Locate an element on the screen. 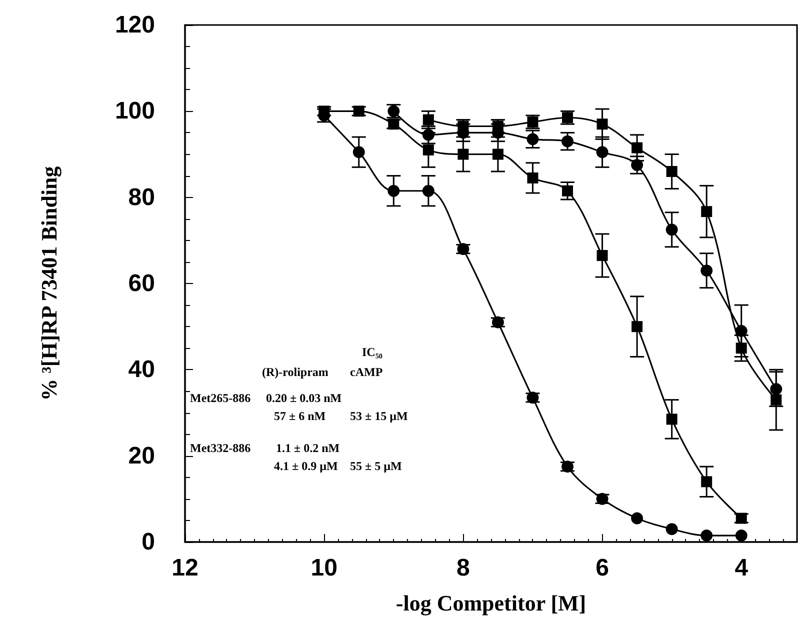 The height and width of the screenshot is (619, 798). x-tick-label: 6 is located at coordinates (602, 568).